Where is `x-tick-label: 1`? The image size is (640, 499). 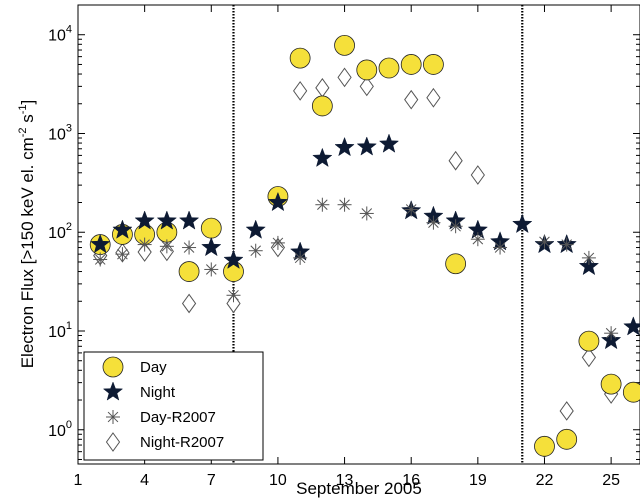 x-tick-label: 1 is located at coordinates (78, 480).